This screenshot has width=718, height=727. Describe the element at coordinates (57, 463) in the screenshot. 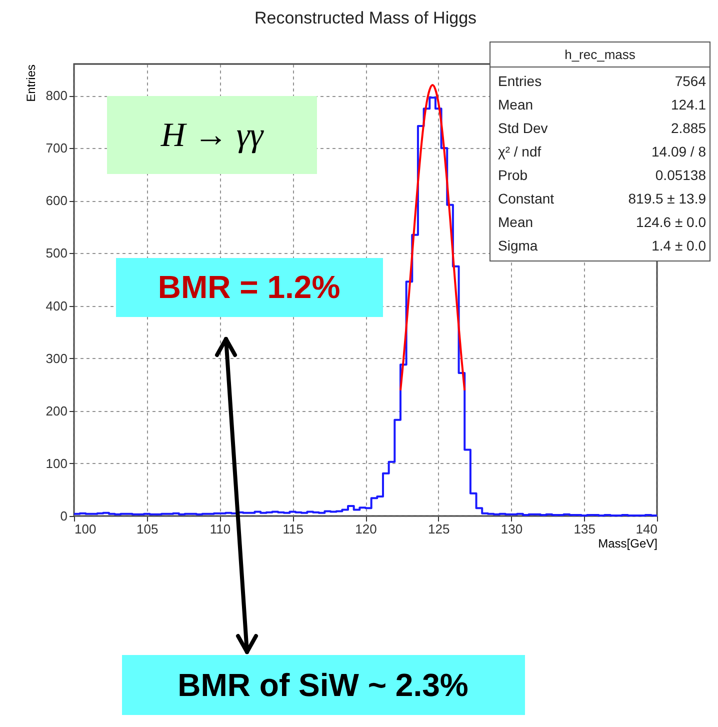

I see `y-tick-label: 100` at that location.